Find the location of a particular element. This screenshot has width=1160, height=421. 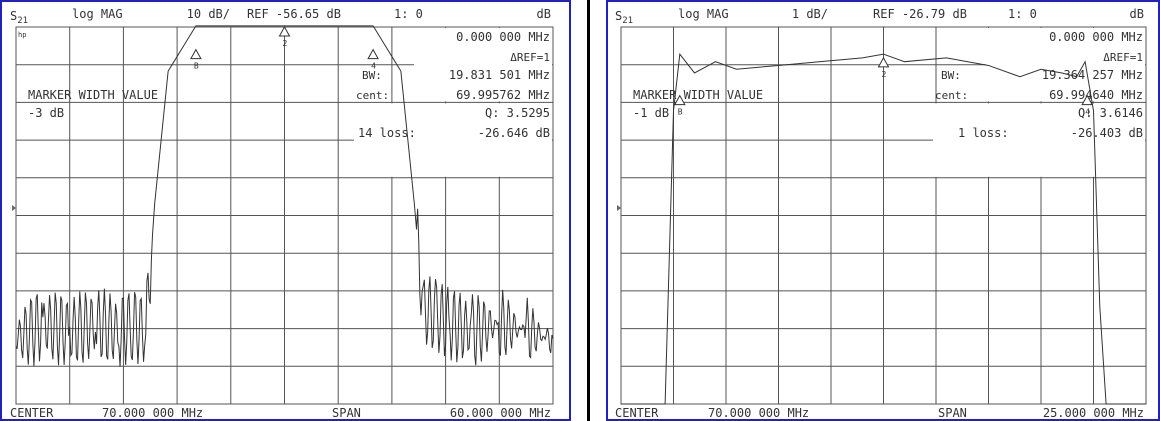

header-ref: REF -26.79 dB is located at coordinates (920, 14).